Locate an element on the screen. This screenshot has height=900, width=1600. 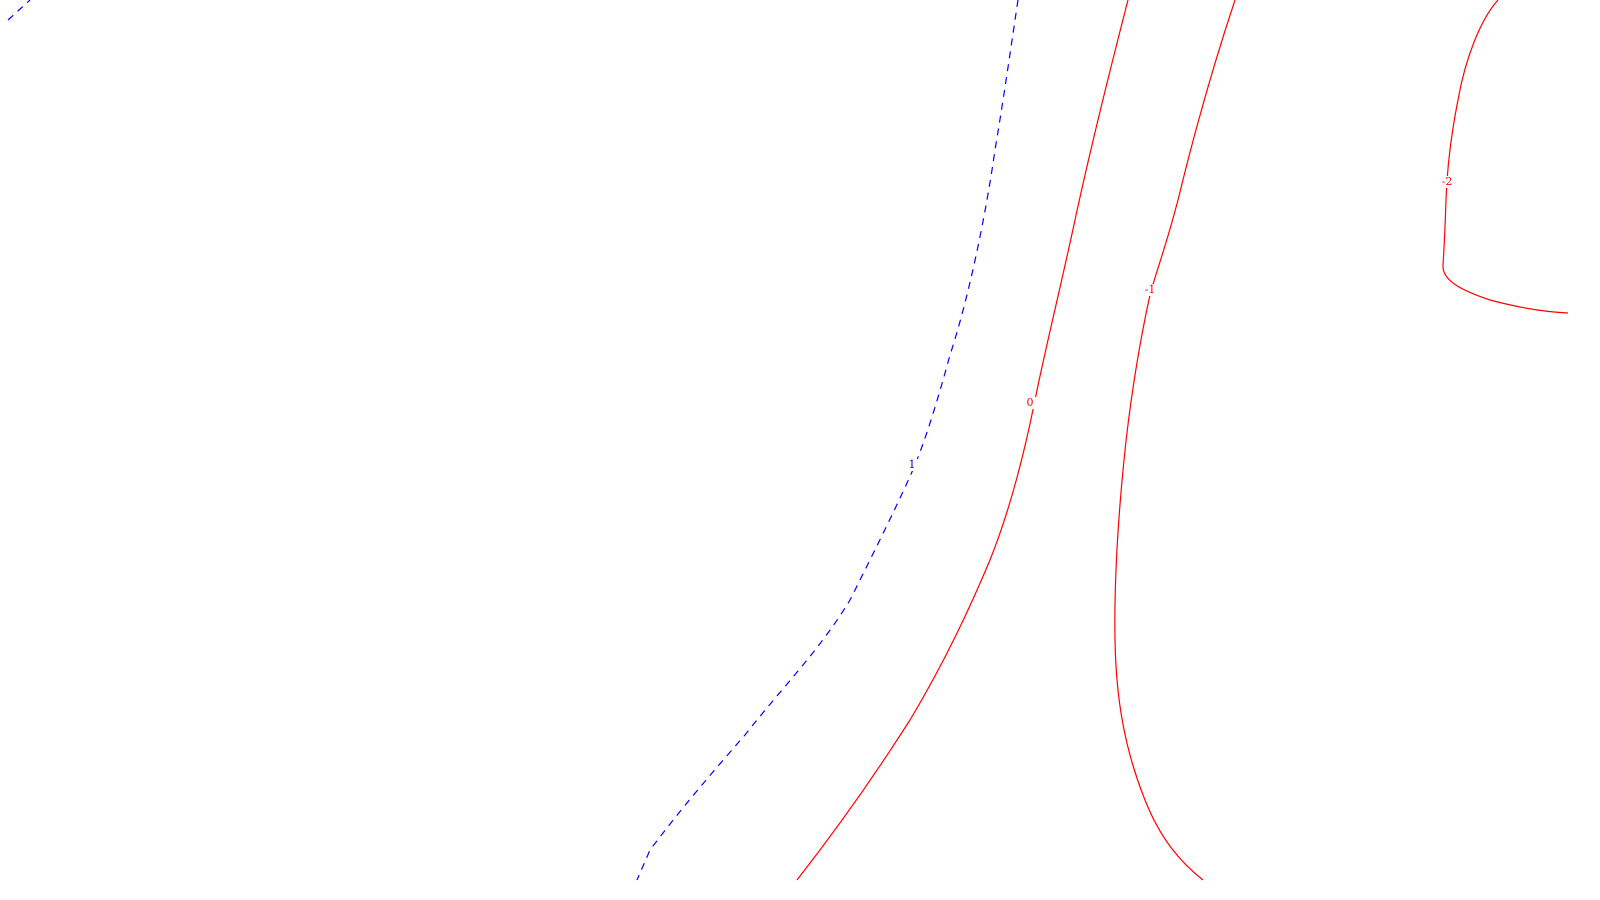
contour-line-level-neg2 is located at coordinates (1505, 157).